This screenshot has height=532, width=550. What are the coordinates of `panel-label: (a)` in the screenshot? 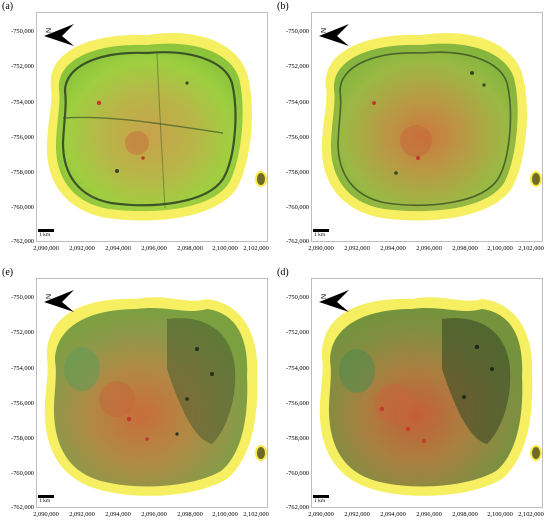 It's located at (8, 6).